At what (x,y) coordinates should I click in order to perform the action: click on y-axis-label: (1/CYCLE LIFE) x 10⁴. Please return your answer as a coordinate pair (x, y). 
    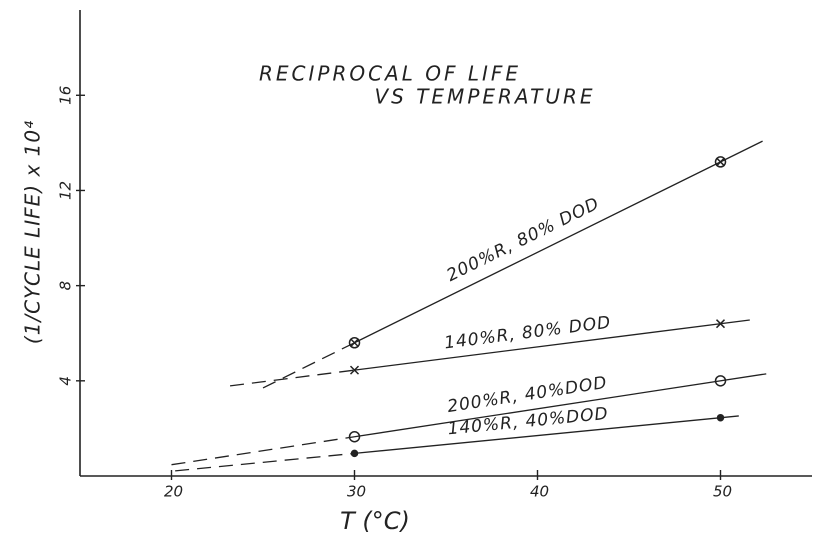
    Looking at the image, I should click on (33, 232).